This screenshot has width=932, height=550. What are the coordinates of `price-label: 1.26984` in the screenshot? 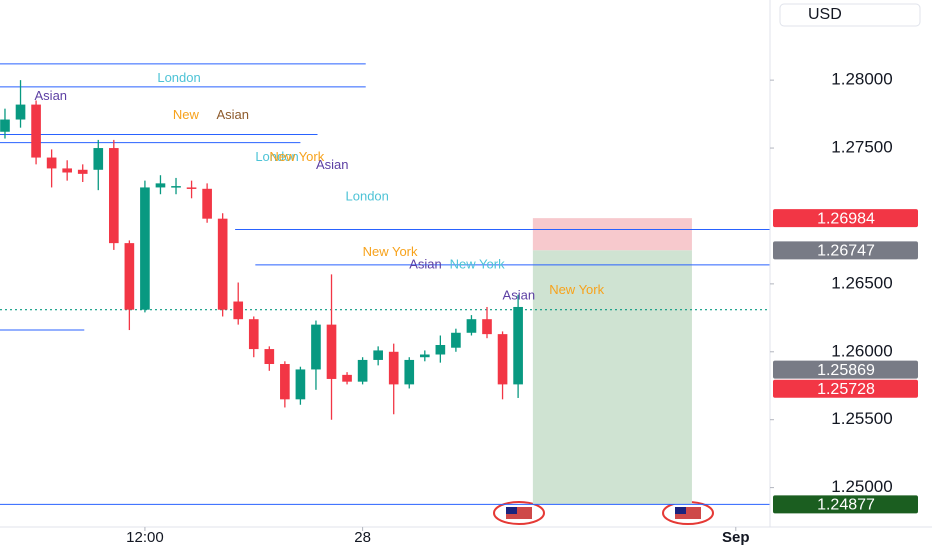 It's located at (846, 218).